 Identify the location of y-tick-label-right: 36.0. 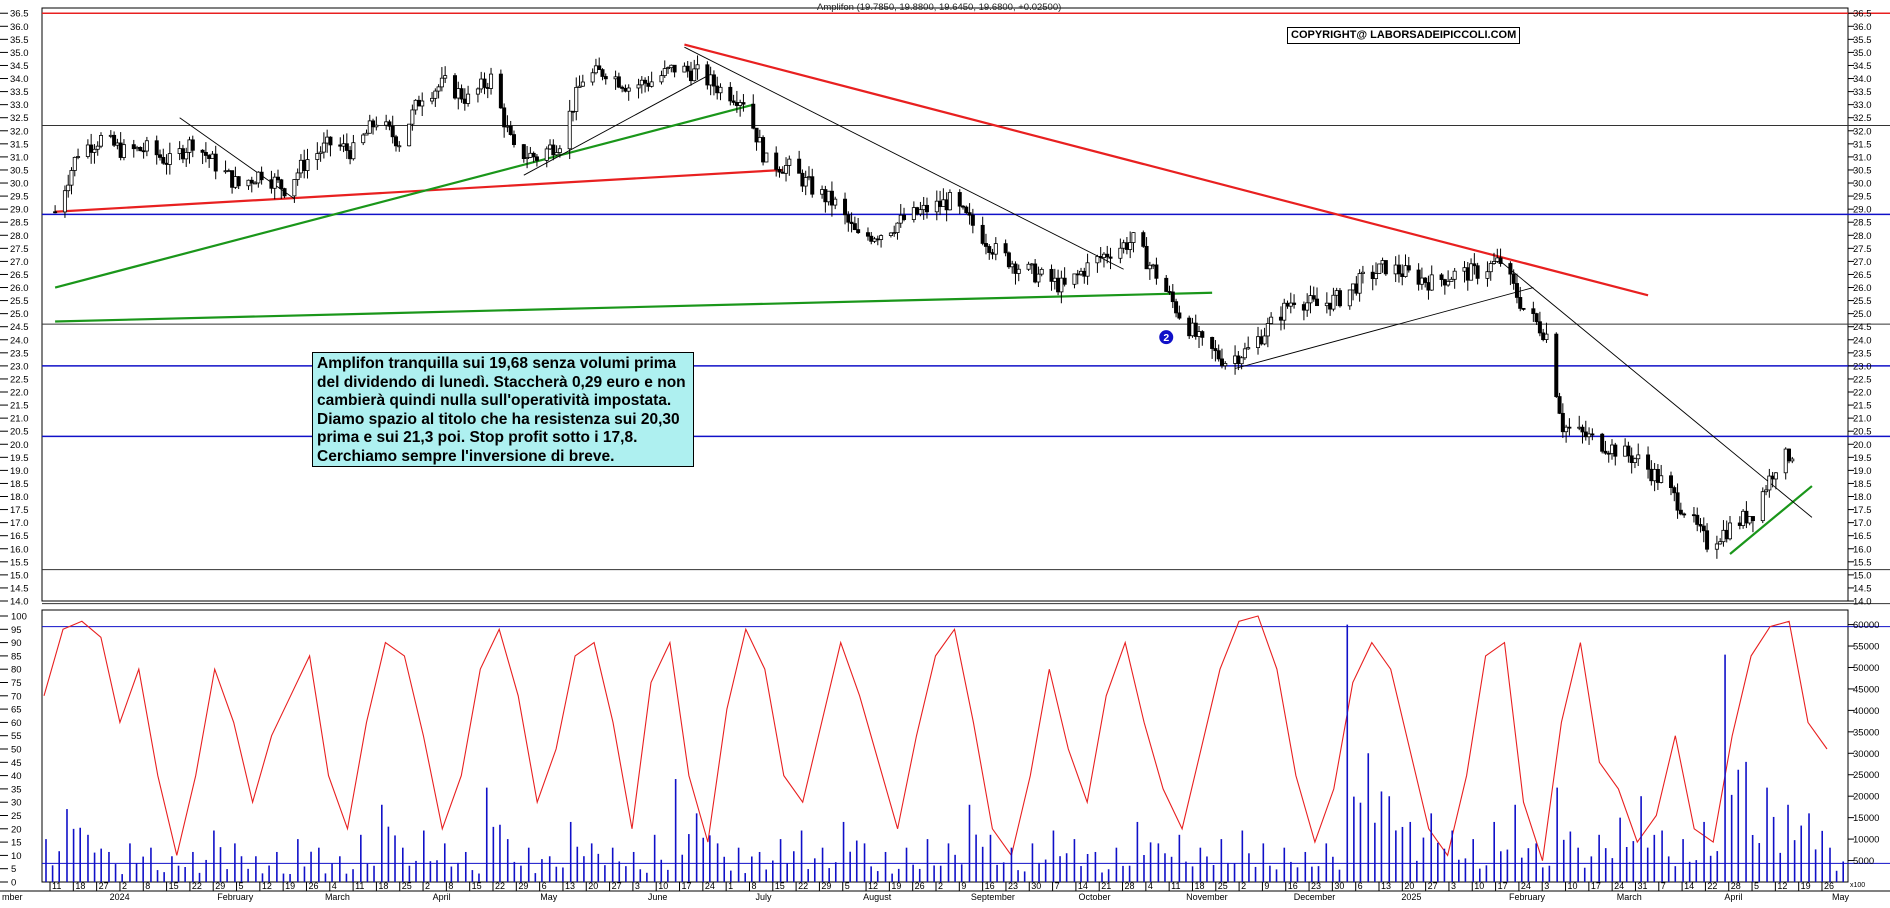
(1862, 27).